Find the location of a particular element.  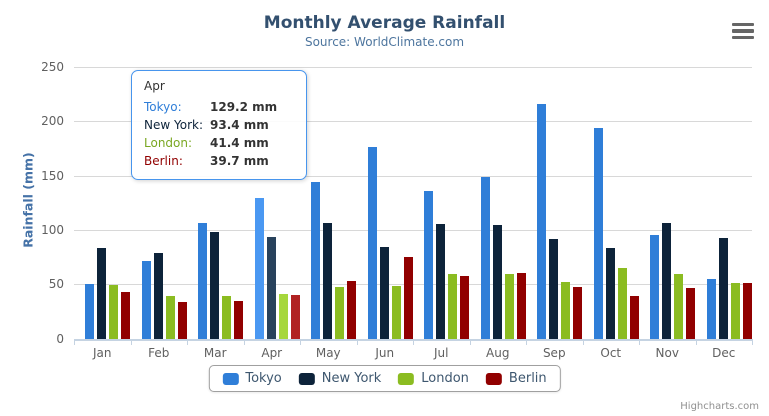

tooltip-series-name: Berlin: is located at coordinates (163, 161).